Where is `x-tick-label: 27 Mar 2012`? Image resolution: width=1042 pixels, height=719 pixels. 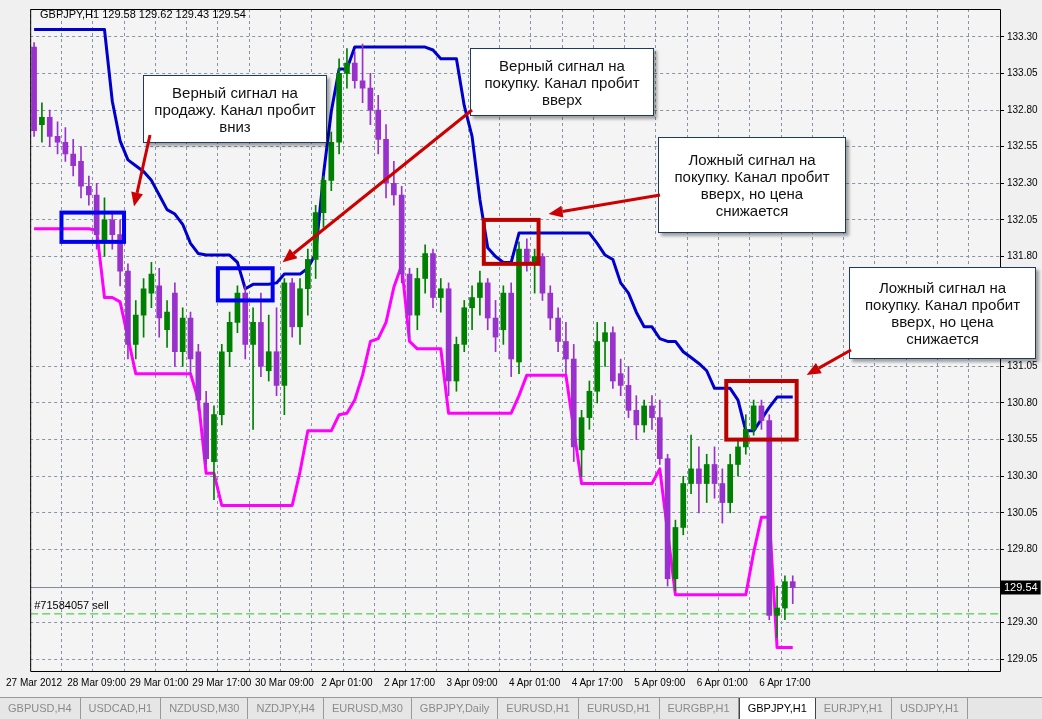 x-tick-label: 27 Mar 2012 is located at coordinates (34, 682).